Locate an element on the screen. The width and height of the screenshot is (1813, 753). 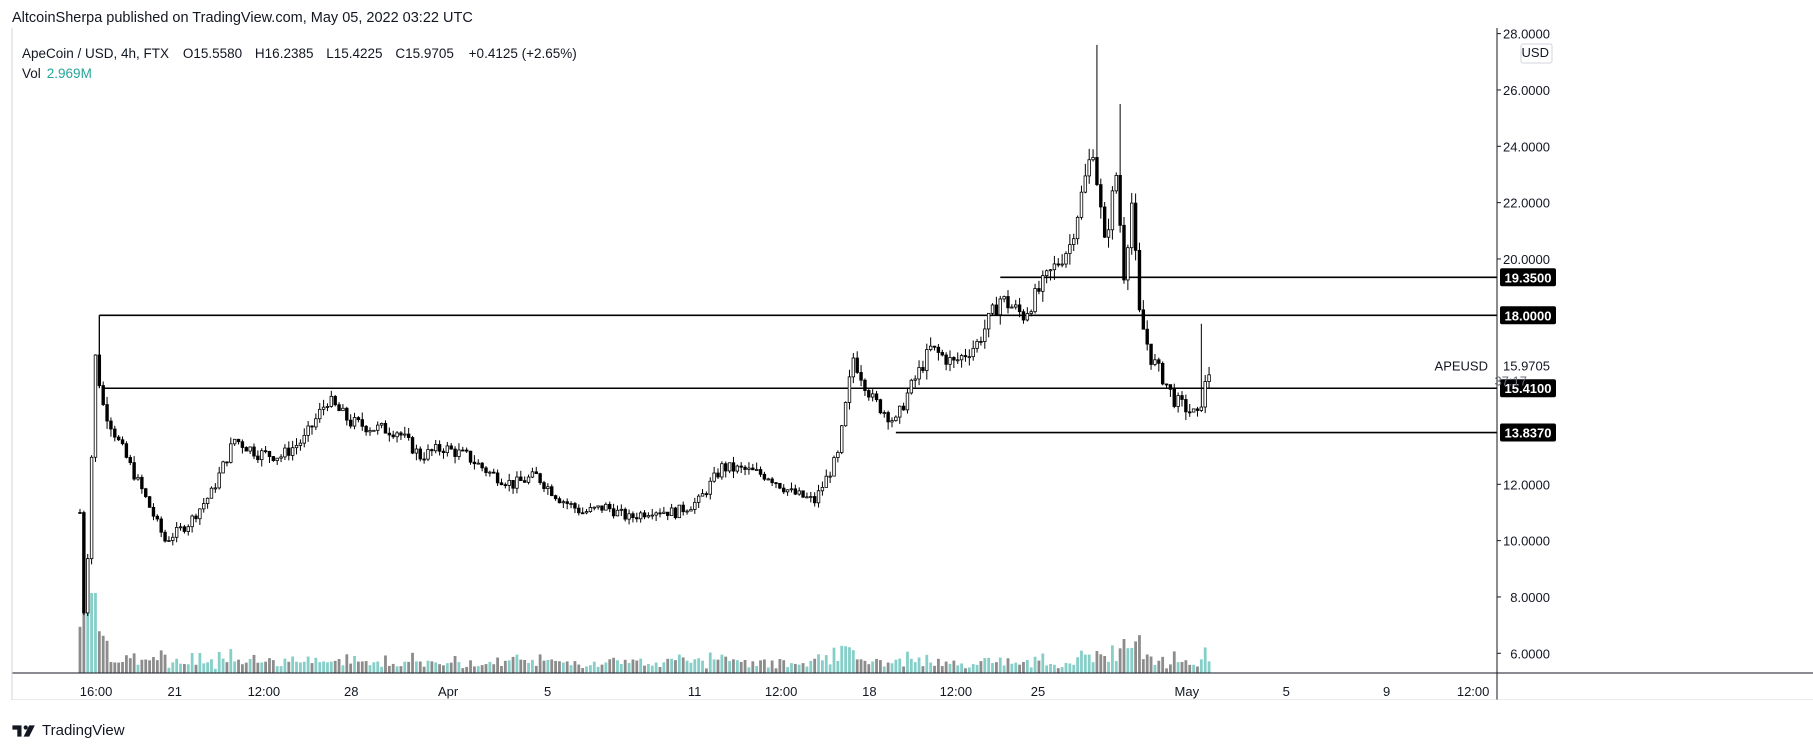
tradingview-brand: TradingView is located at coordinates (68, 730).